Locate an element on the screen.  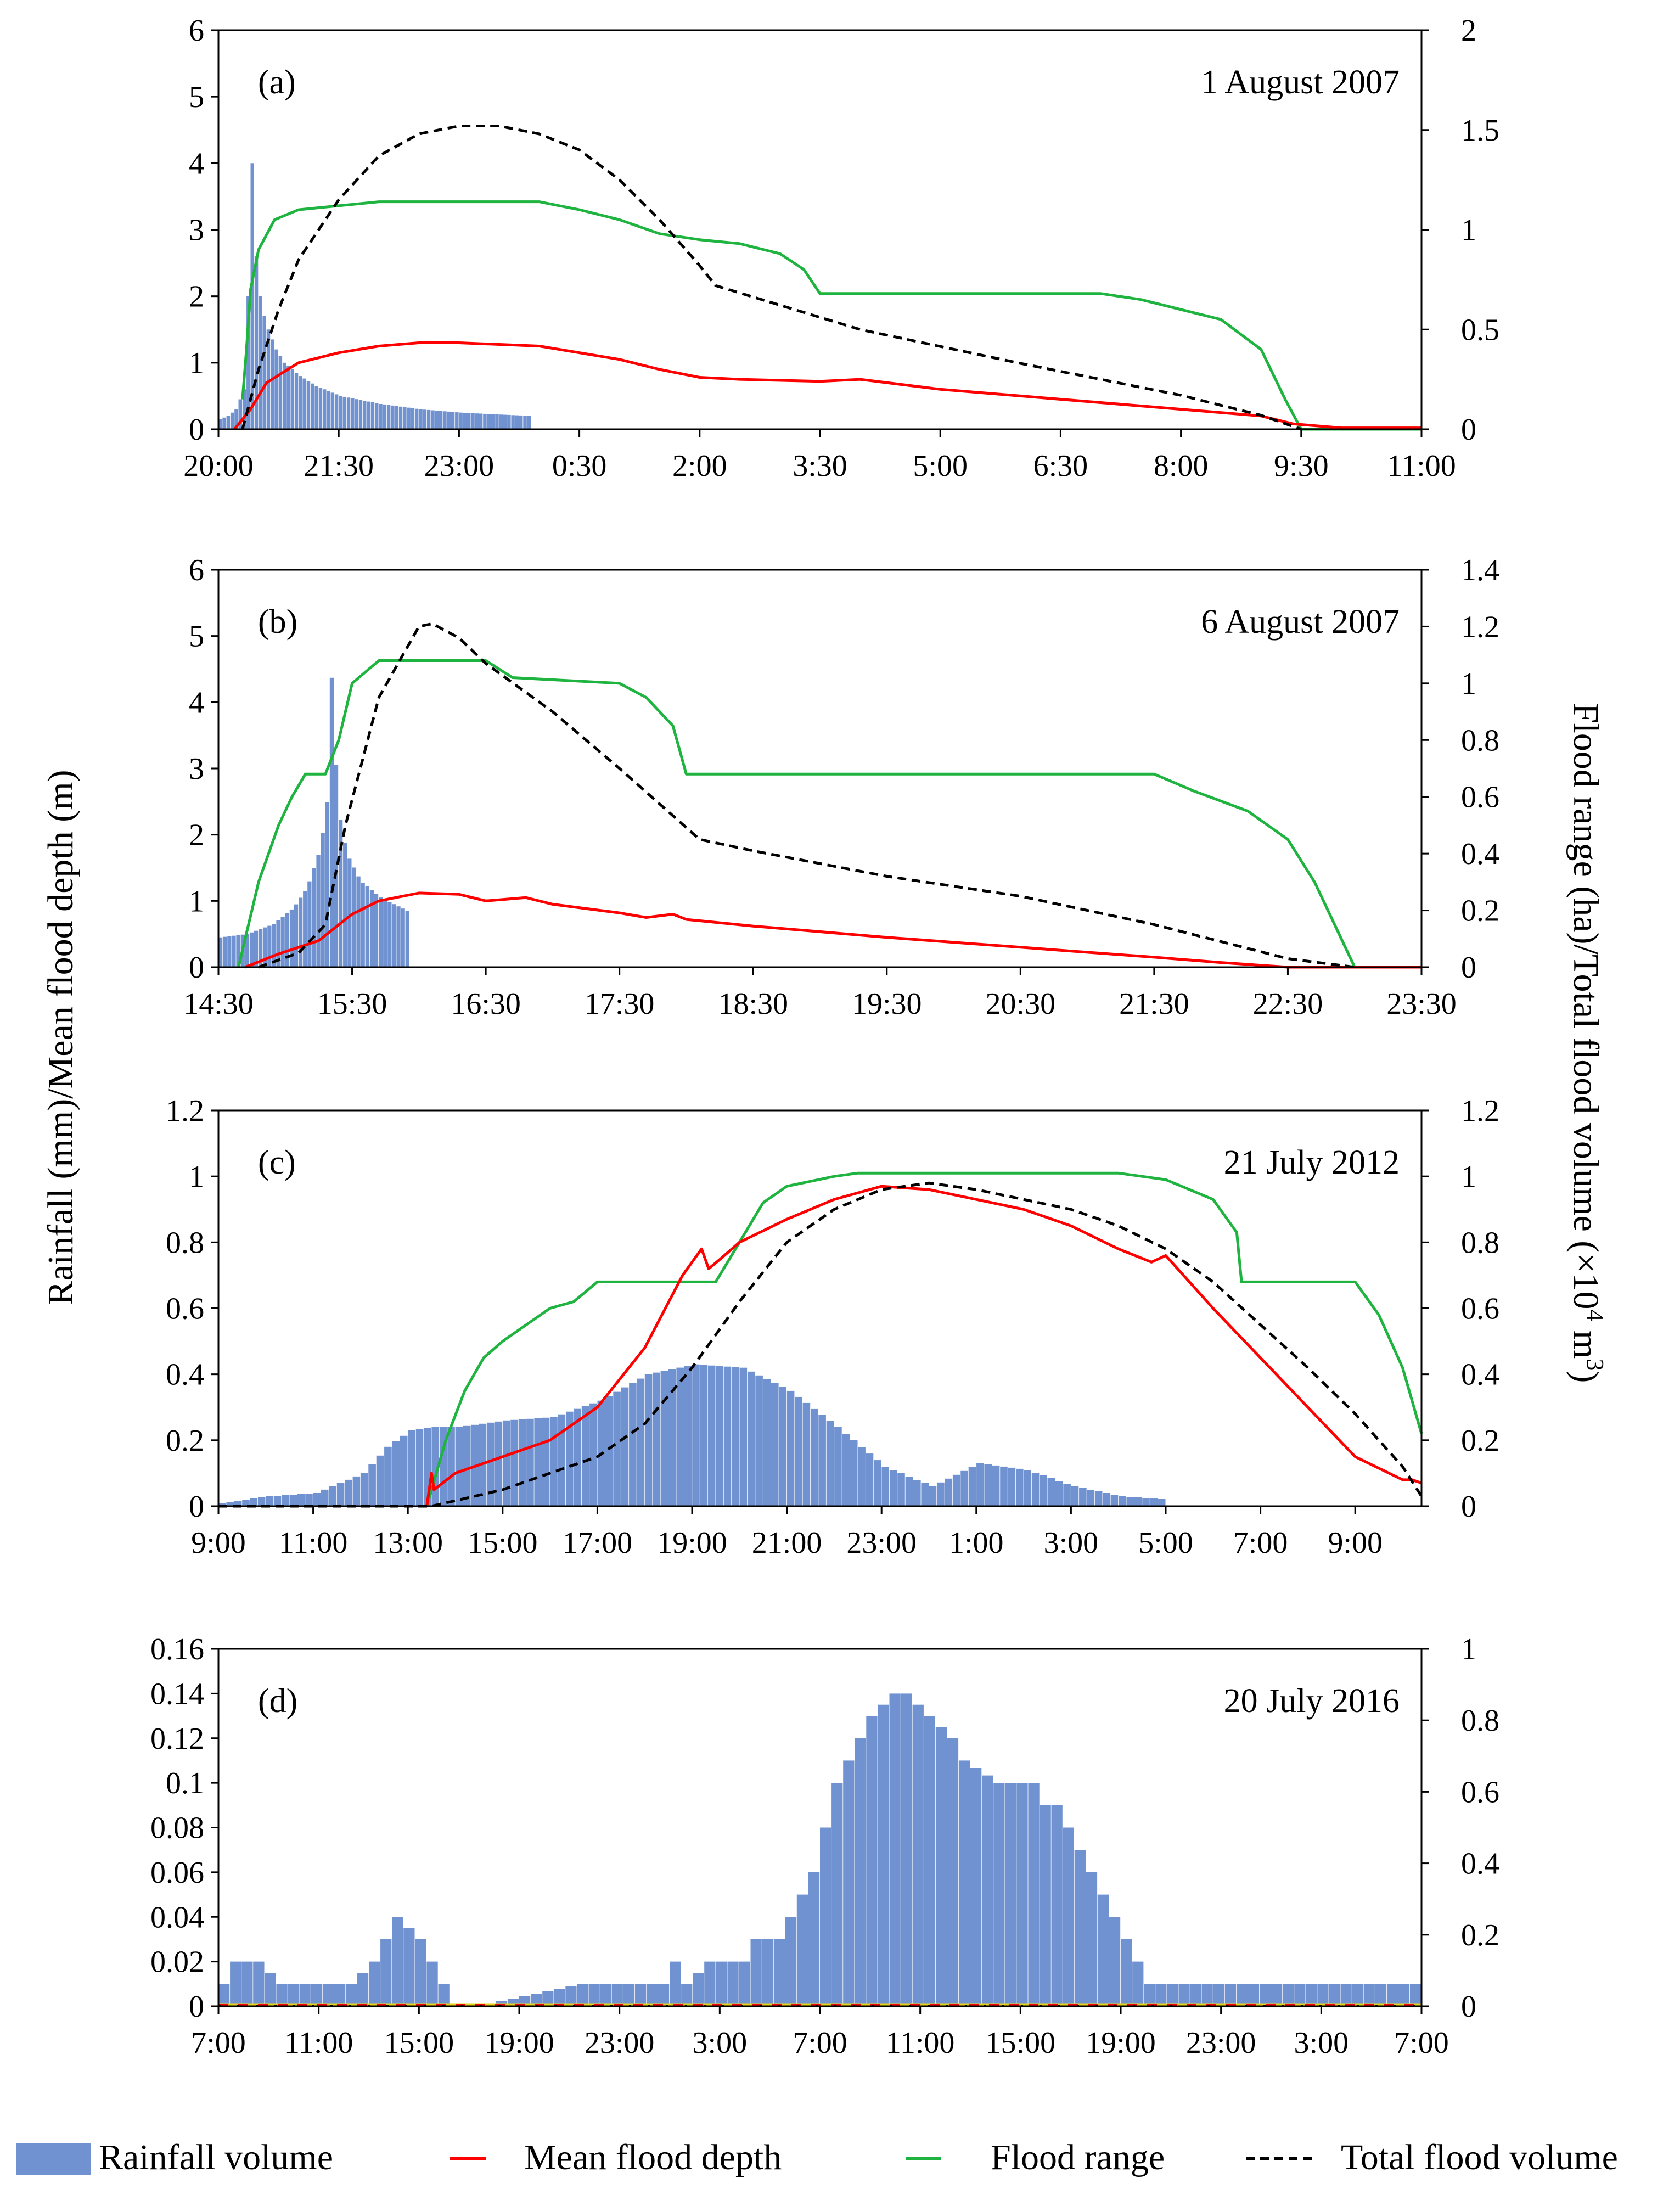
left-tick-label-6: 6 is located at coordinates (196, 31).